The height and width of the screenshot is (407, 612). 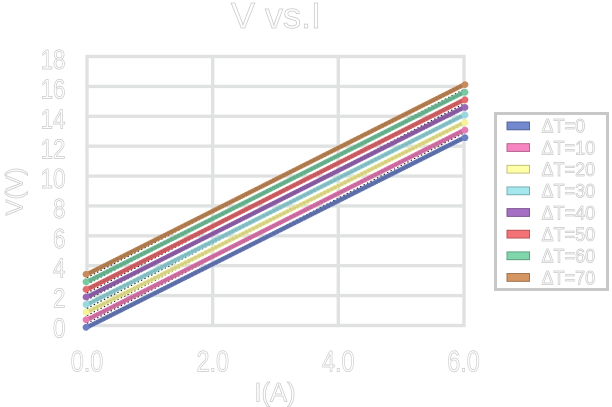 What do you see at coordinates (274, 392) in the screenshot?
I see `svg-text: I(A)` at bounding box center [274, 392].